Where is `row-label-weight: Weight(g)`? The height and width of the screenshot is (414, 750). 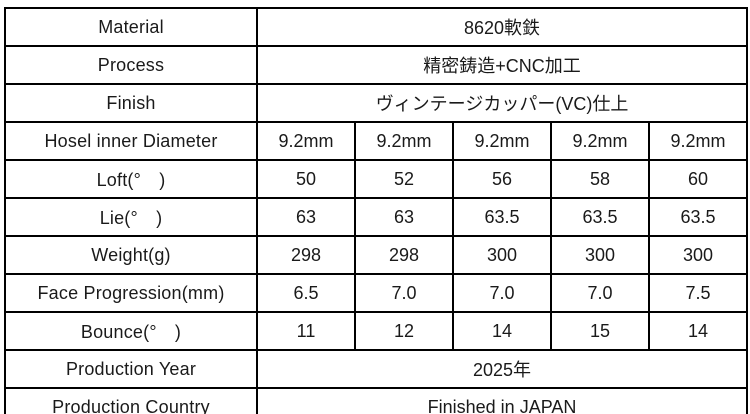 row-label-weight: Weight(g) is located at coordinates (131, 255).